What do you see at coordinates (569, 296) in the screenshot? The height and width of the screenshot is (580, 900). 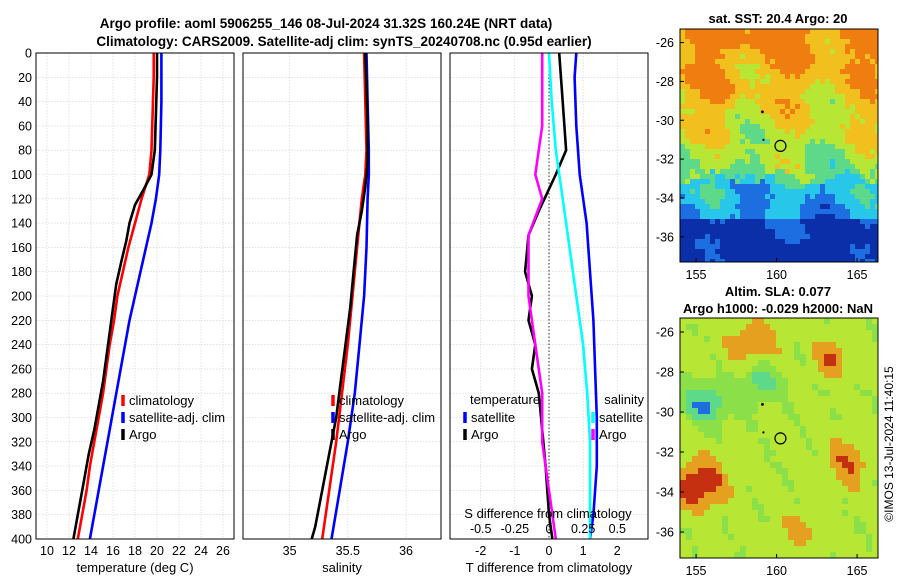 I see `series-line-s-satellite` at bounding box center [569, 296].